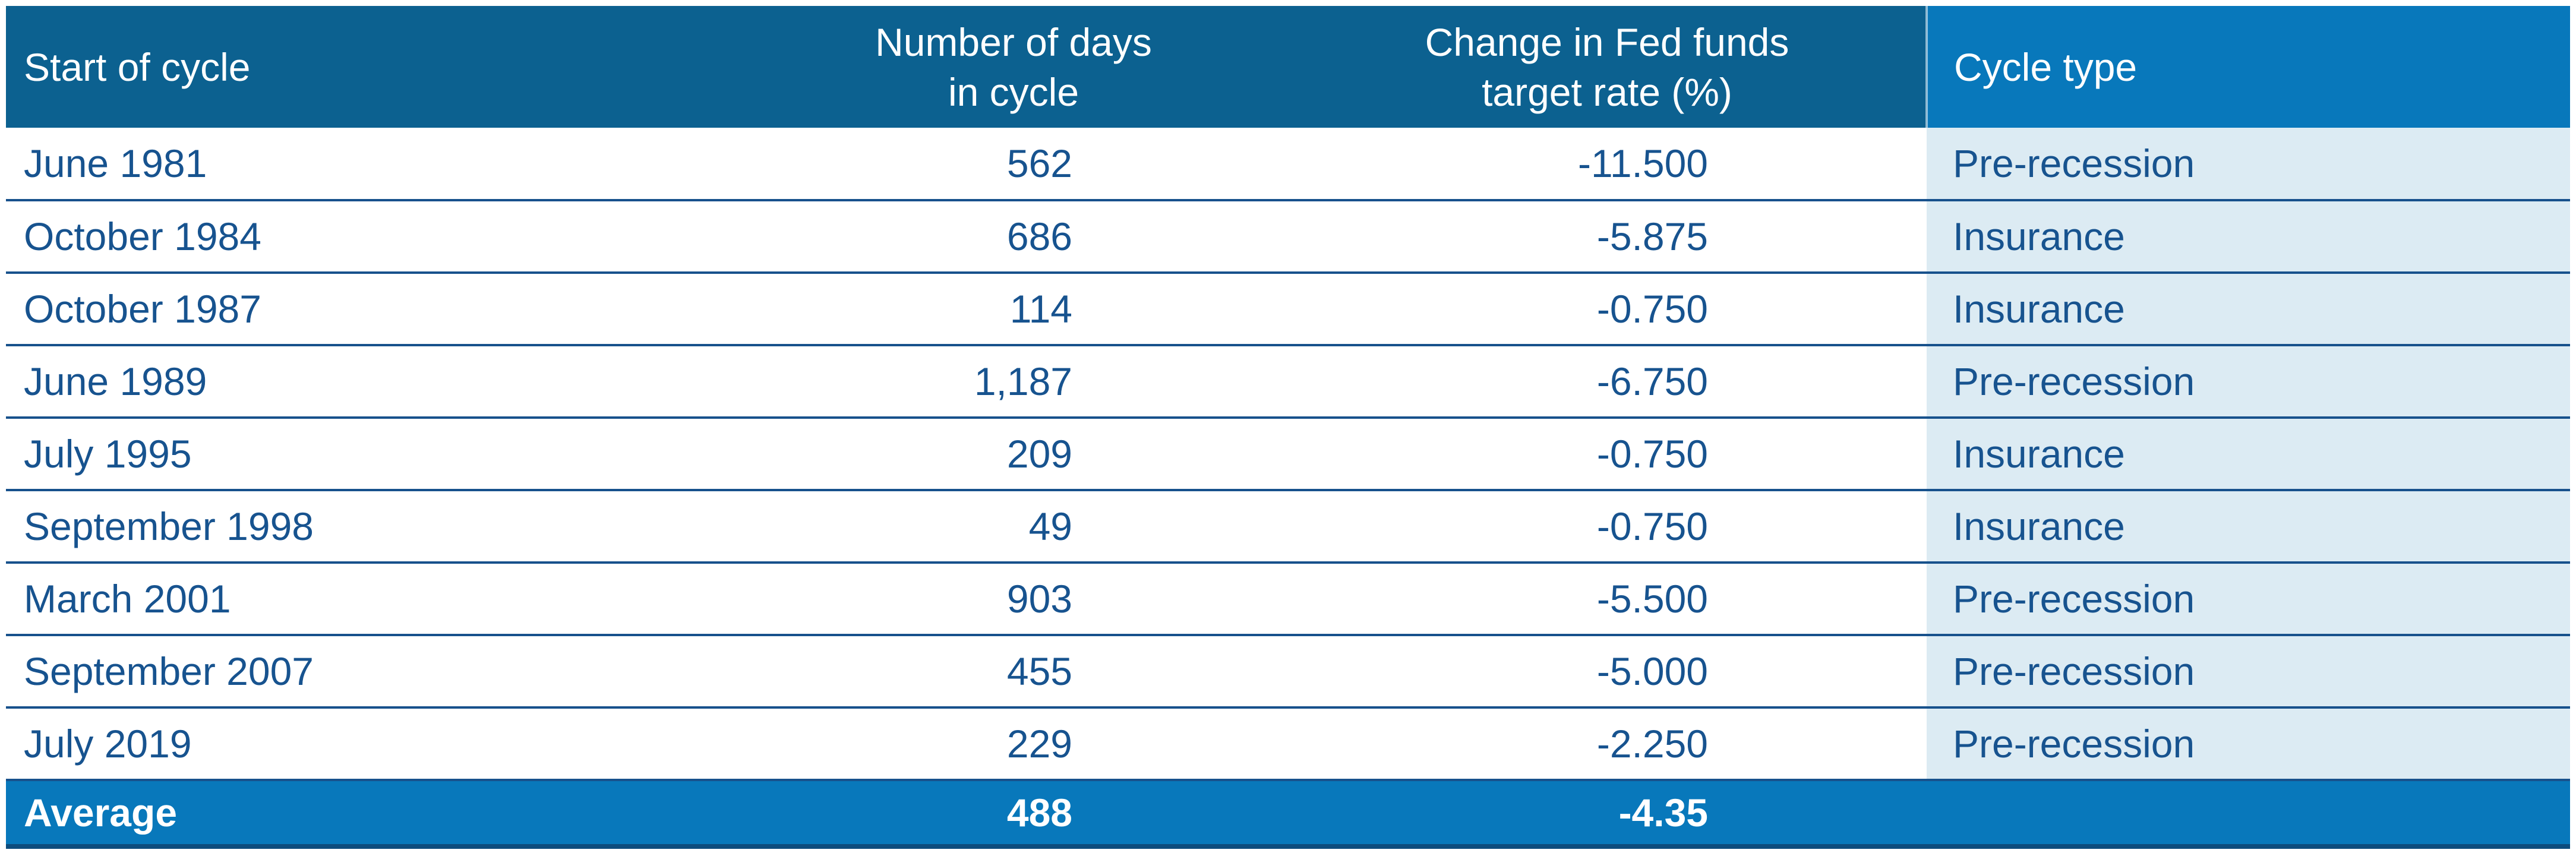  Describe the element at coordinates (1013, 814) in the screenshot. I see `average-days: 488` at that location.